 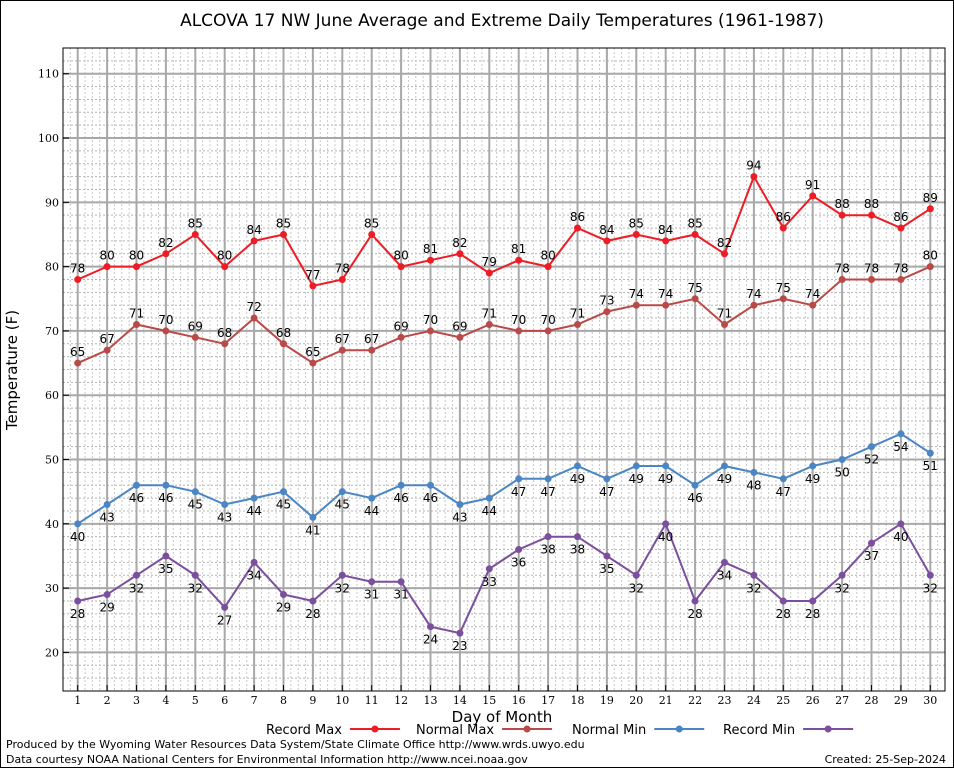 What do you see at coordinates (224, 700) in the screenshot?
I see `x-tick-label: 6` at bounding box center [224, 700].